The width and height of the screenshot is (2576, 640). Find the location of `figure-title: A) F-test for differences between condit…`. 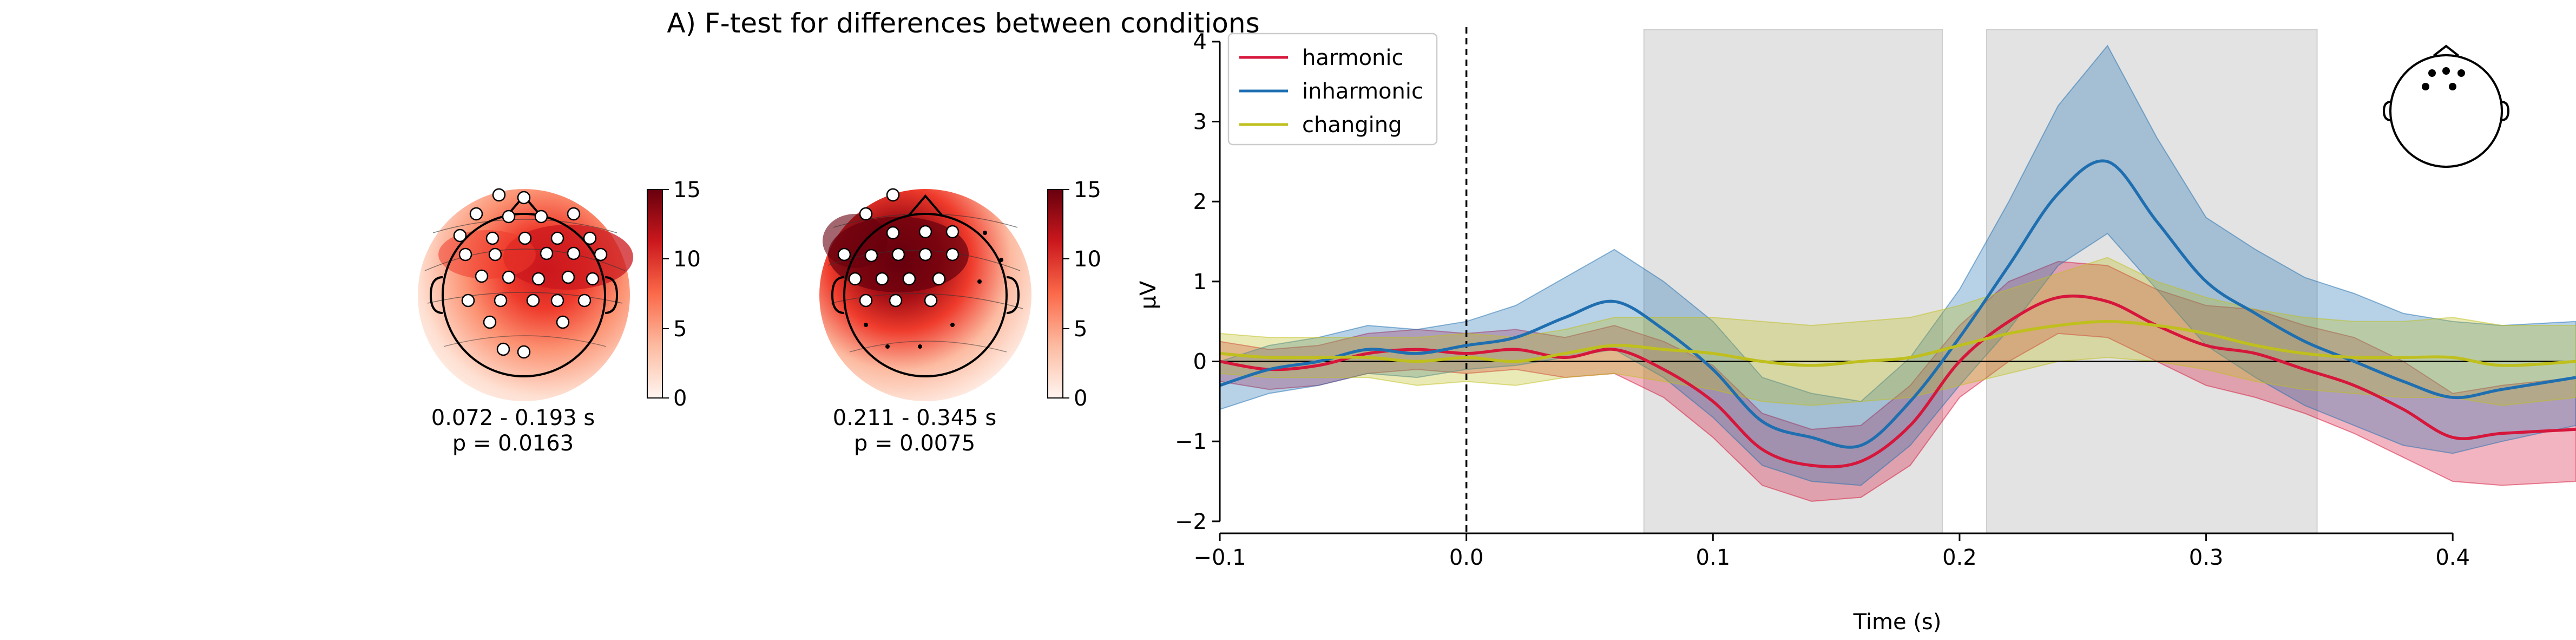

figure-title: A) F-test for differences between condit… is located at coordinates (963, 24).